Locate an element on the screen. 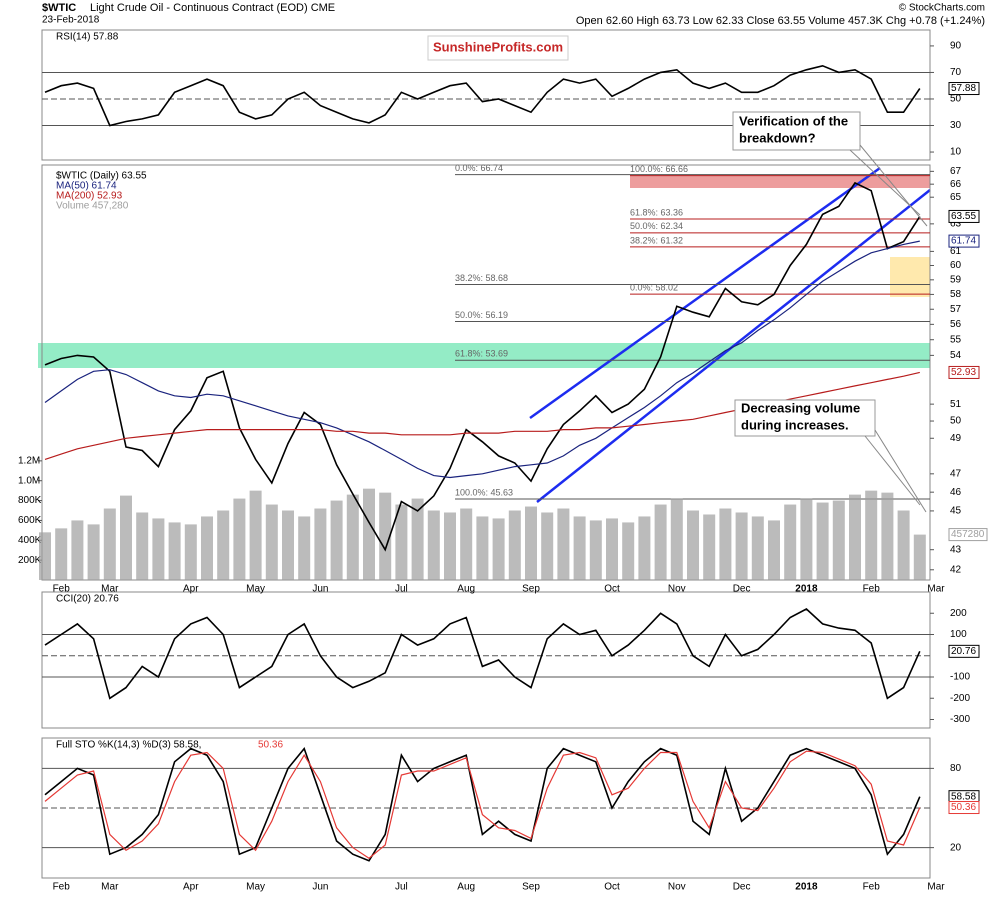 The width and height of the screenshot is (990, 897). fib-label: 0.0%: 66.74 is located at coordinates (479, 168).